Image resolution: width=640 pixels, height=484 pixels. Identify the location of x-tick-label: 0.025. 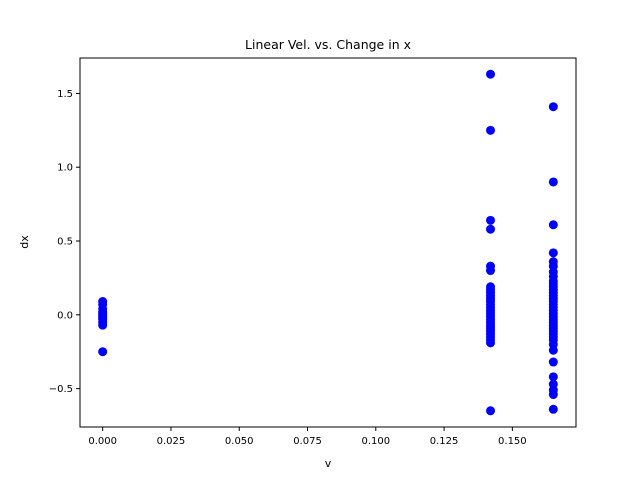
(171, 441).